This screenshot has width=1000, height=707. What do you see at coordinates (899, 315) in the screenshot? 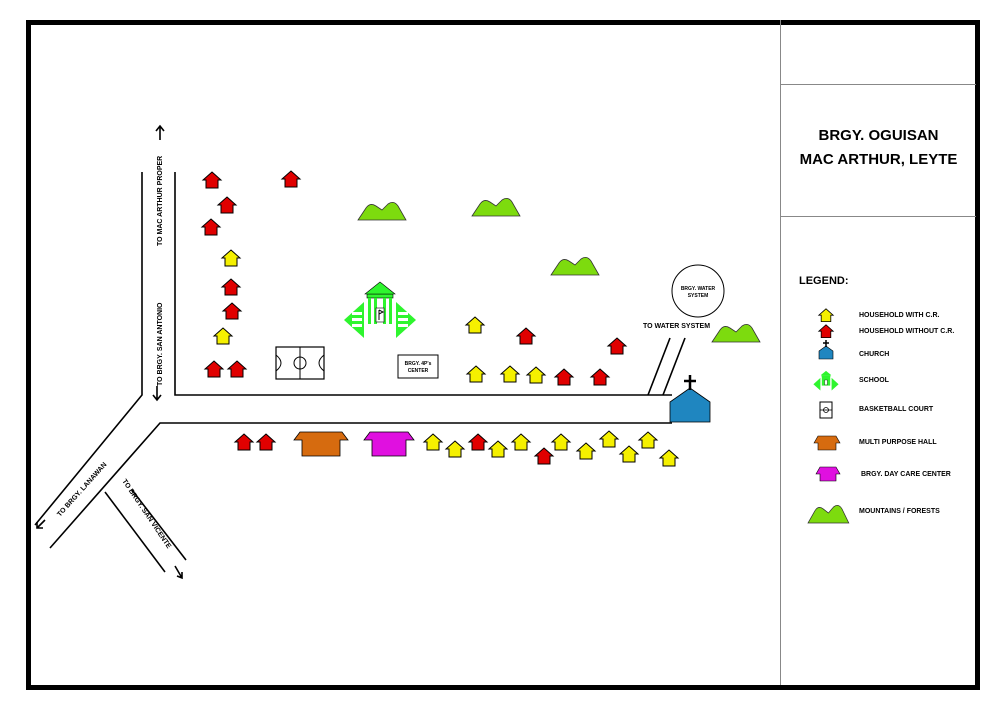
I see `legend-label: HOUSEHOLD WITH C.R.` at bounding box center [899, 315].